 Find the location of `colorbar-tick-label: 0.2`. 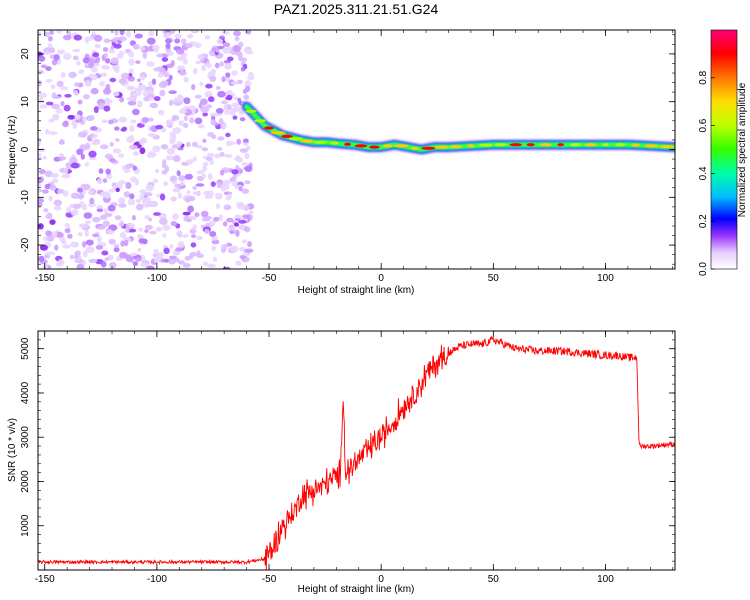

colorbar-tick-label: 0.2 is located at coordinates (703, 221).